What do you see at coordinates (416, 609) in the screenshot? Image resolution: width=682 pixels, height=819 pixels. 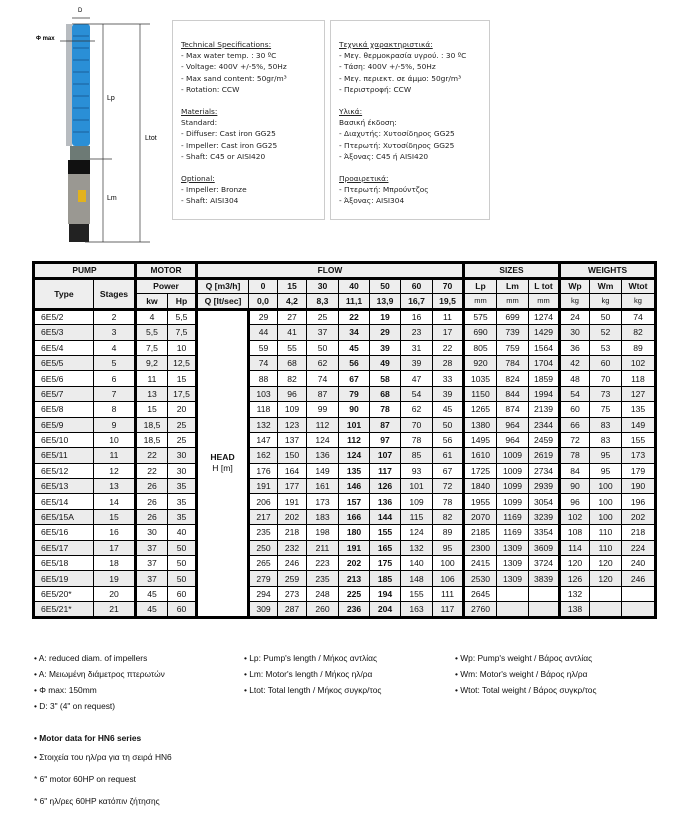 I see `table-cell: 163` at bounding box center [416, 609].